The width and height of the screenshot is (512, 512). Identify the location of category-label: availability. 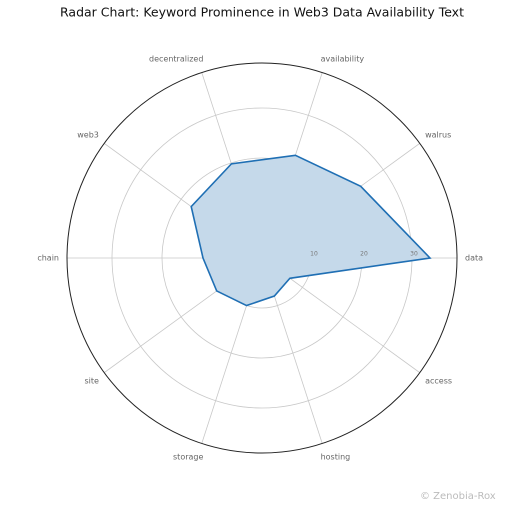
(343, 59).